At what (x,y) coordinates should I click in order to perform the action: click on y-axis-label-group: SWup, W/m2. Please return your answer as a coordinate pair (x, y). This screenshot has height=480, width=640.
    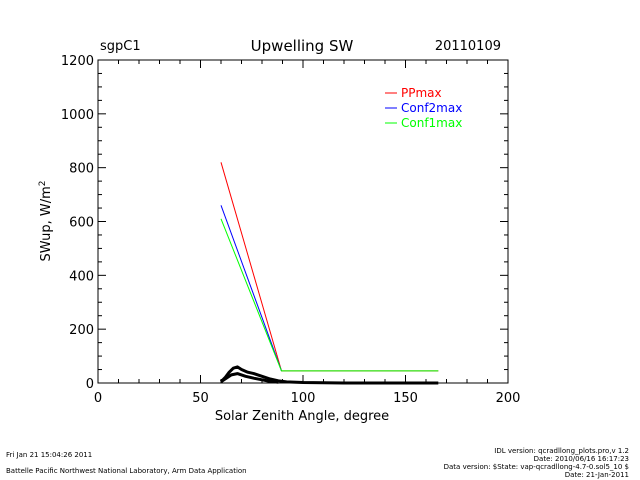
    Looking at the image, I should click on (46, 220).